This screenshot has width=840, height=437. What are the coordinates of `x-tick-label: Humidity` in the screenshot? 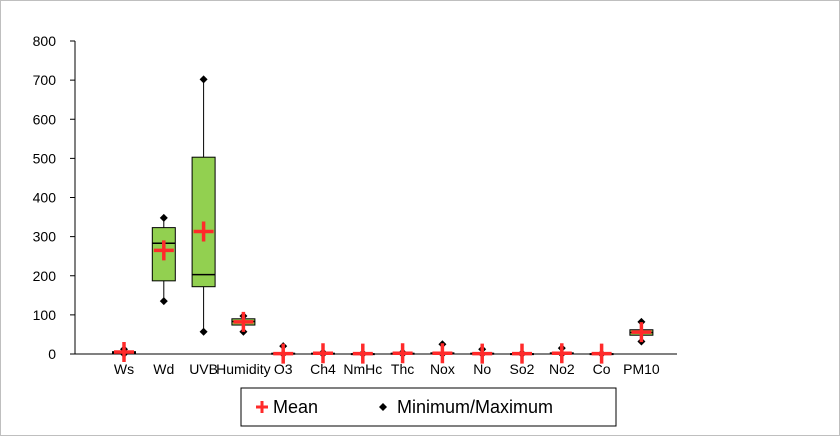 It's located at (243, 369).